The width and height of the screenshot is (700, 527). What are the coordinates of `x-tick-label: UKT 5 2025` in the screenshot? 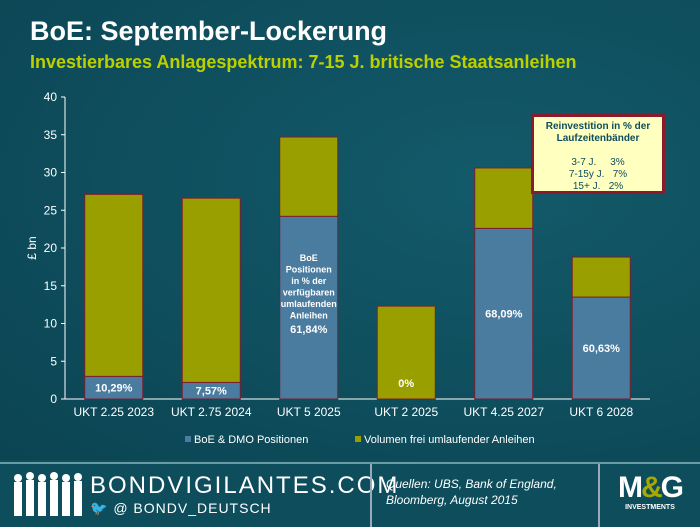 It's located at (309, 412).